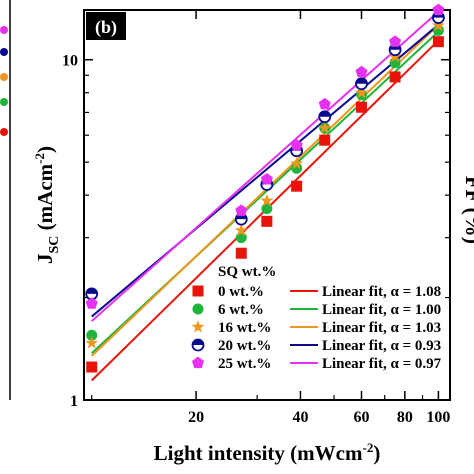  What do you see at coordinates (300, 417) in the screenshot?
I see `x-tick-label: 40` at bounding box center [300, 417].